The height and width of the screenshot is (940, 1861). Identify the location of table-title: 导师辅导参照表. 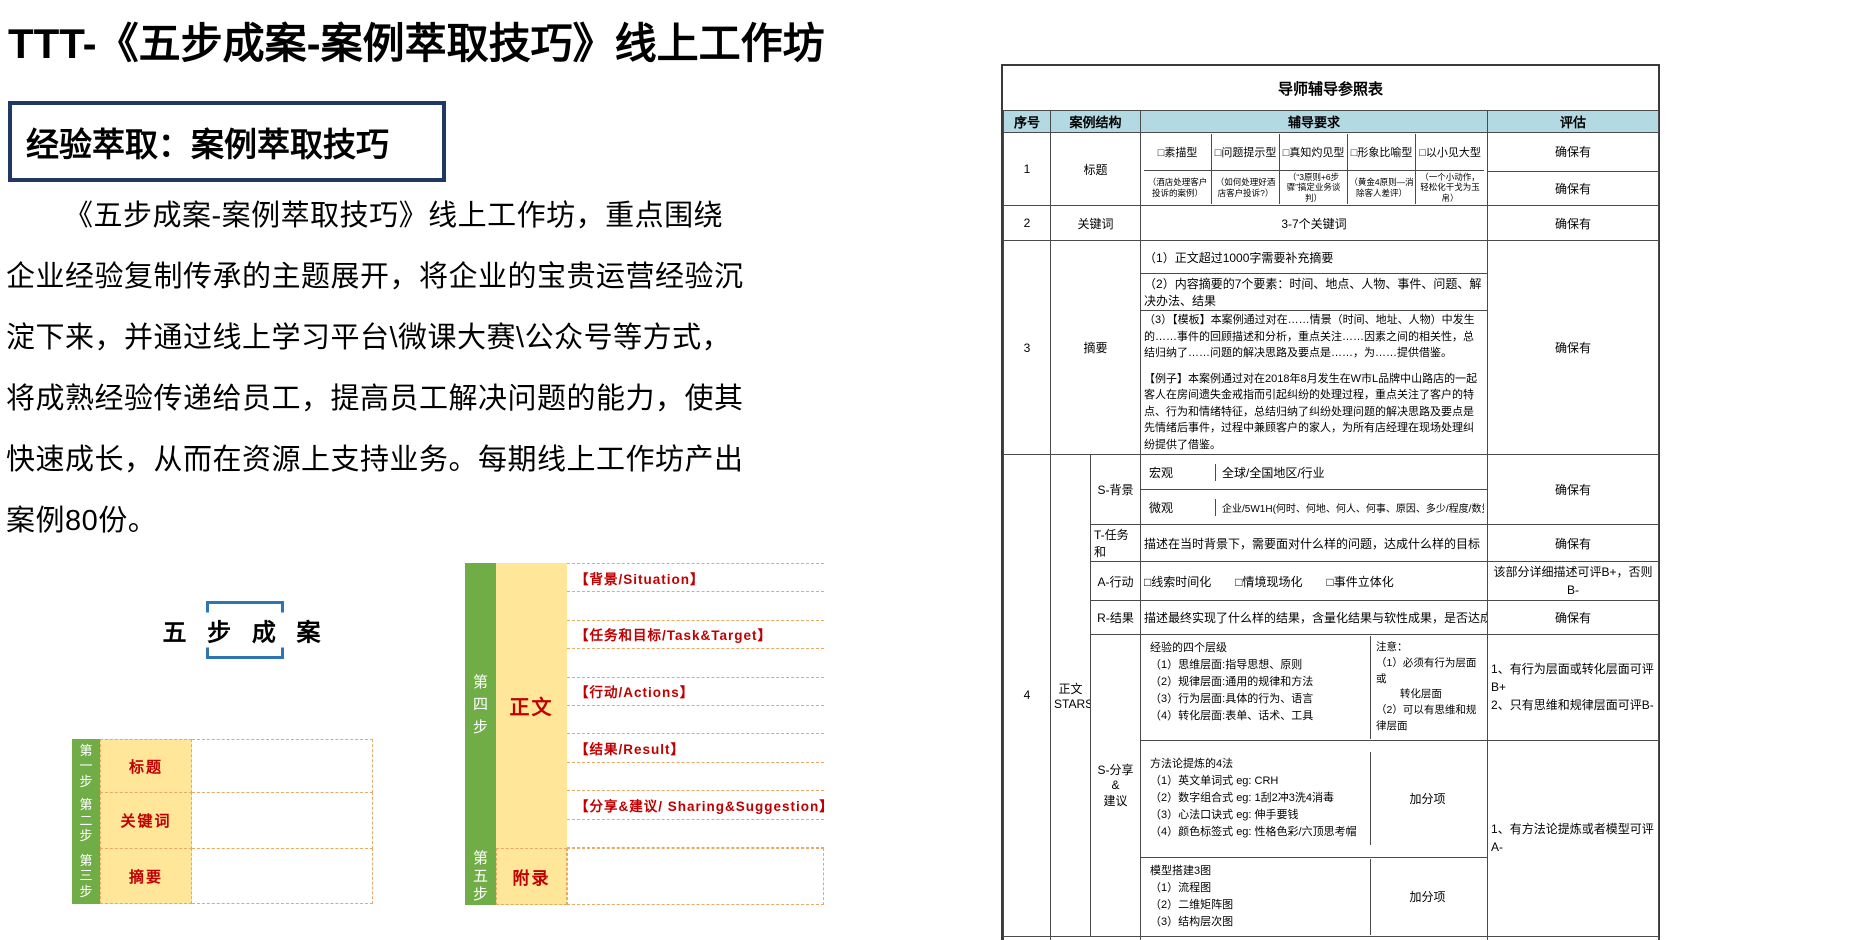
(1330, 89).